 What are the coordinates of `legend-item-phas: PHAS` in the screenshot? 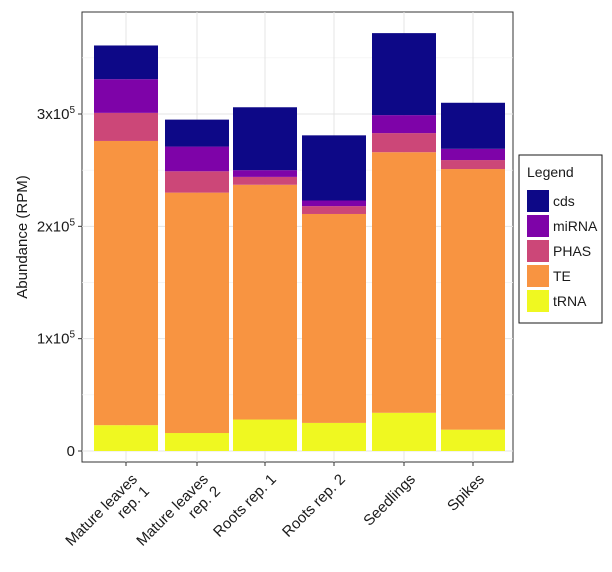 It's located at (559, 251).